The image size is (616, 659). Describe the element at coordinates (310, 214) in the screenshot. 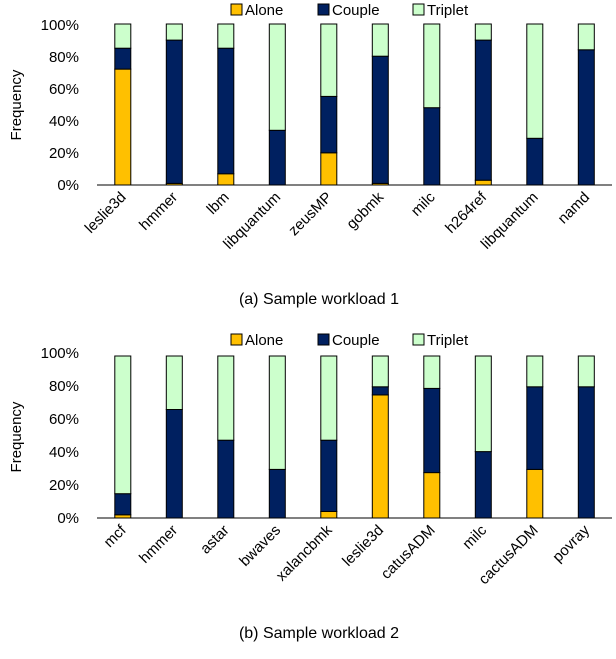

I see `category-label: zeusMP` at that location.